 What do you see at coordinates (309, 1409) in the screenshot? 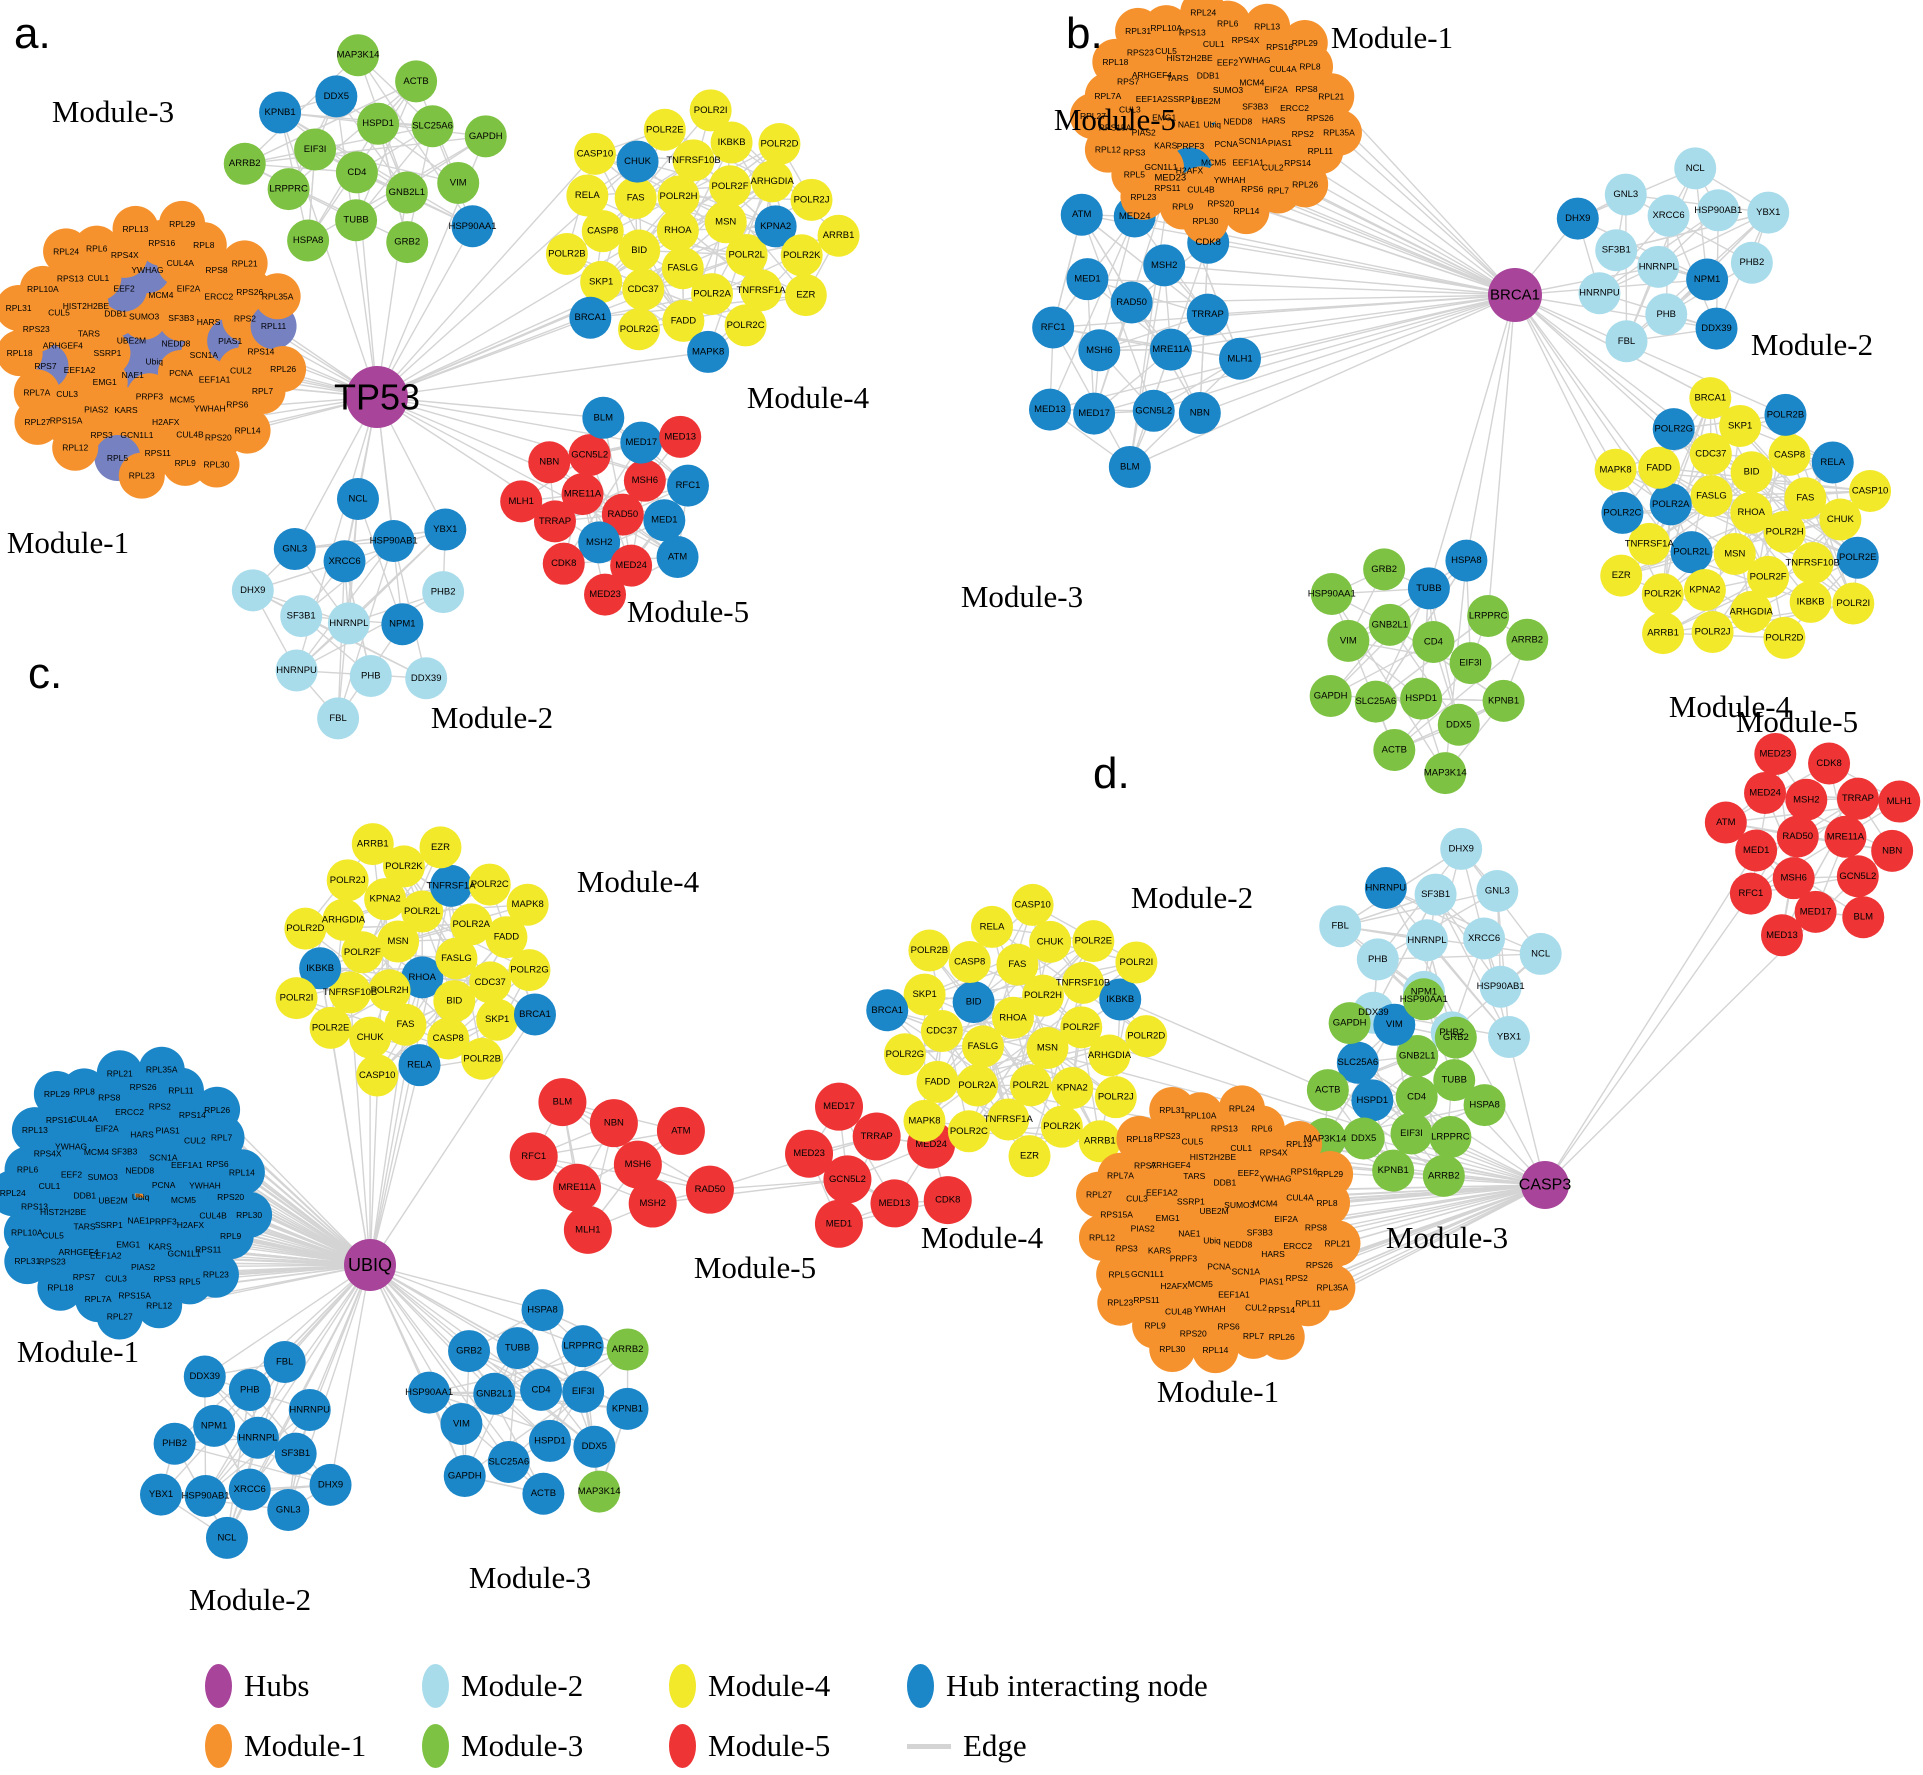
I see `node-HNRNPU` at bounding box center [309, 1409].